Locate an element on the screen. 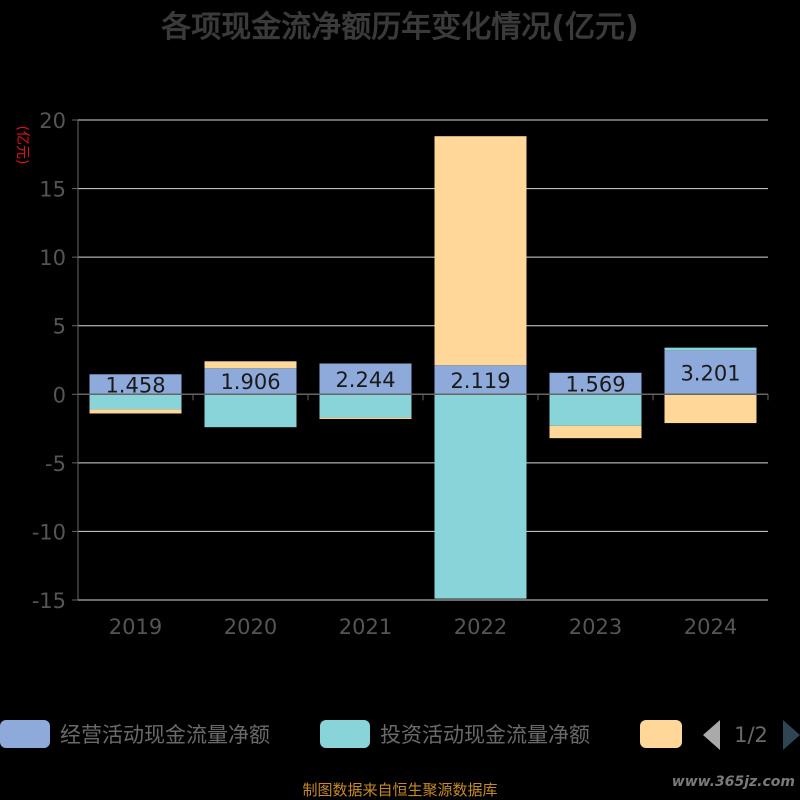 The height and width of the screenshot is (800, 800). legend-item-investing: 投资活动现金流量净额 is located at coordinates (455, 734).